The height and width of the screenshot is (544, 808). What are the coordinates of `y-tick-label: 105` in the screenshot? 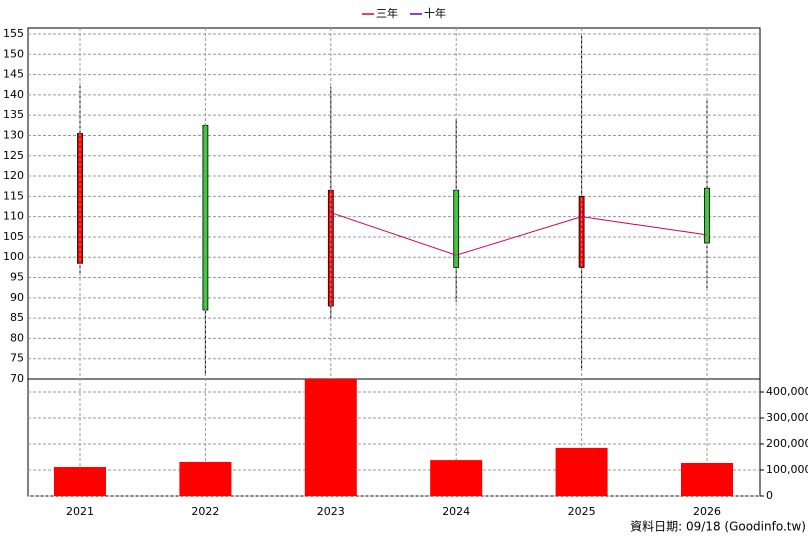 It's located at (13, 236).